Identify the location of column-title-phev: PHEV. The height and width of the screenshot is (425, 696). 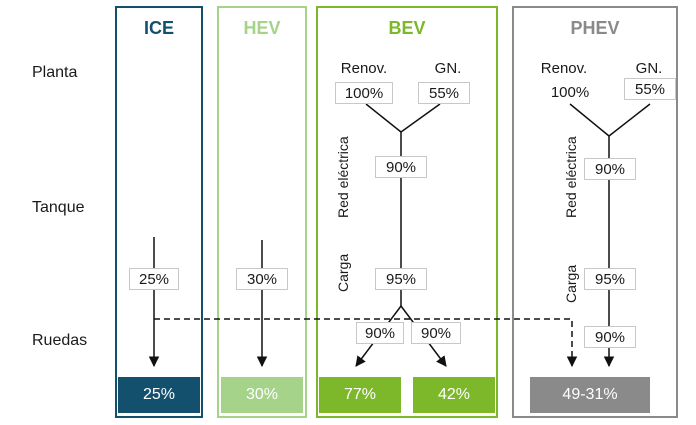
(595, 28).